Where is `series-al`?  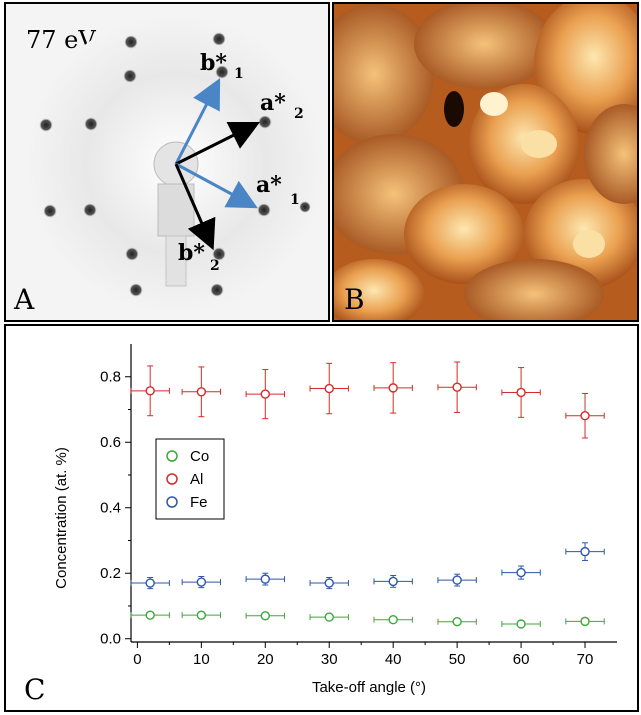 series-al is located at coordinates (367, 400).